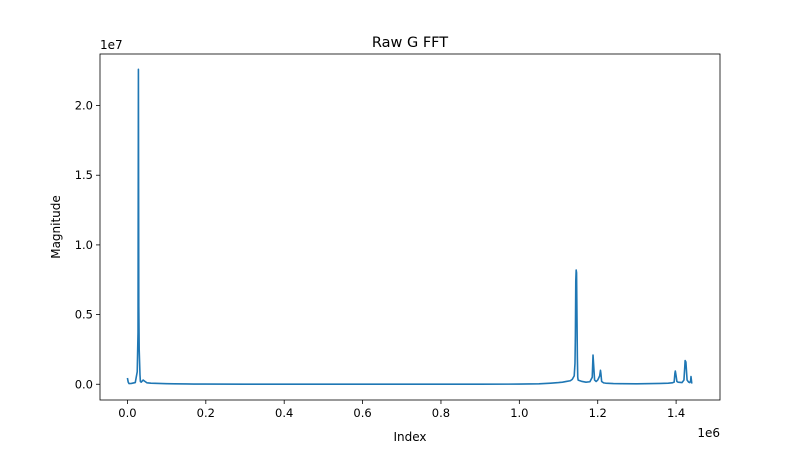 This screenshot has width=800, height=454. What do you see at coordinates (84, 384) in the screenshot?
I see `y-tick-label: 0.0` at bounding box center [84, 384].